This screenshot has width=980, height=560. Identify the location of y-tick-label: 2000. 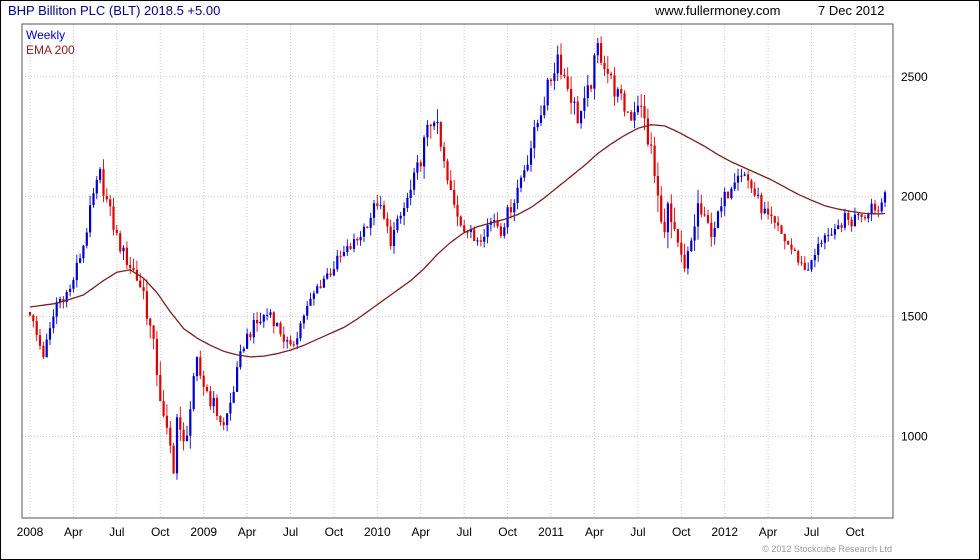
(914, 197).